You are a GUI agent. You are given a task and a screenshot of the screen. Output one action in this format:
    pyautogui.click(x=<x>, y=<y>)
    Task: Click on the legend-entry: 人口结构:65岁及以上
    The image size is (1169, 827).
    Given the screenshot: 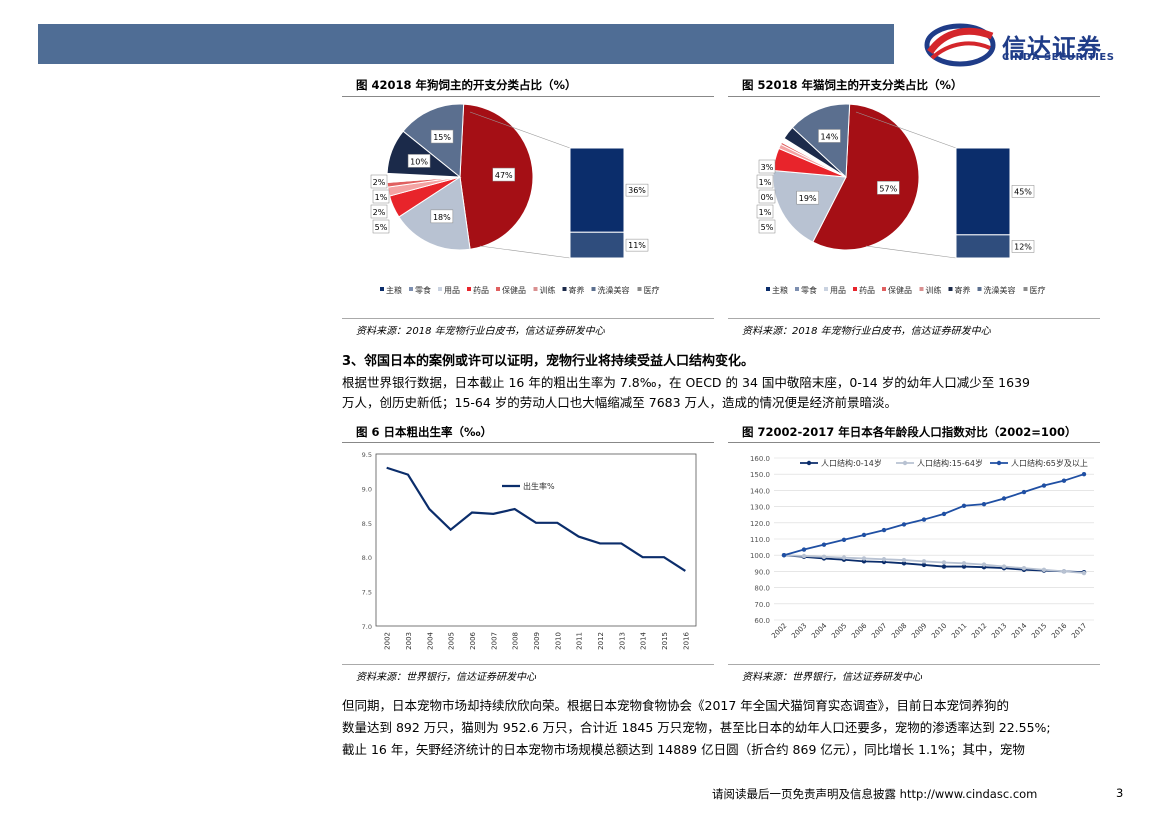 What is the action you would take?
    pyautogui.click(x=1049, y=463)
    